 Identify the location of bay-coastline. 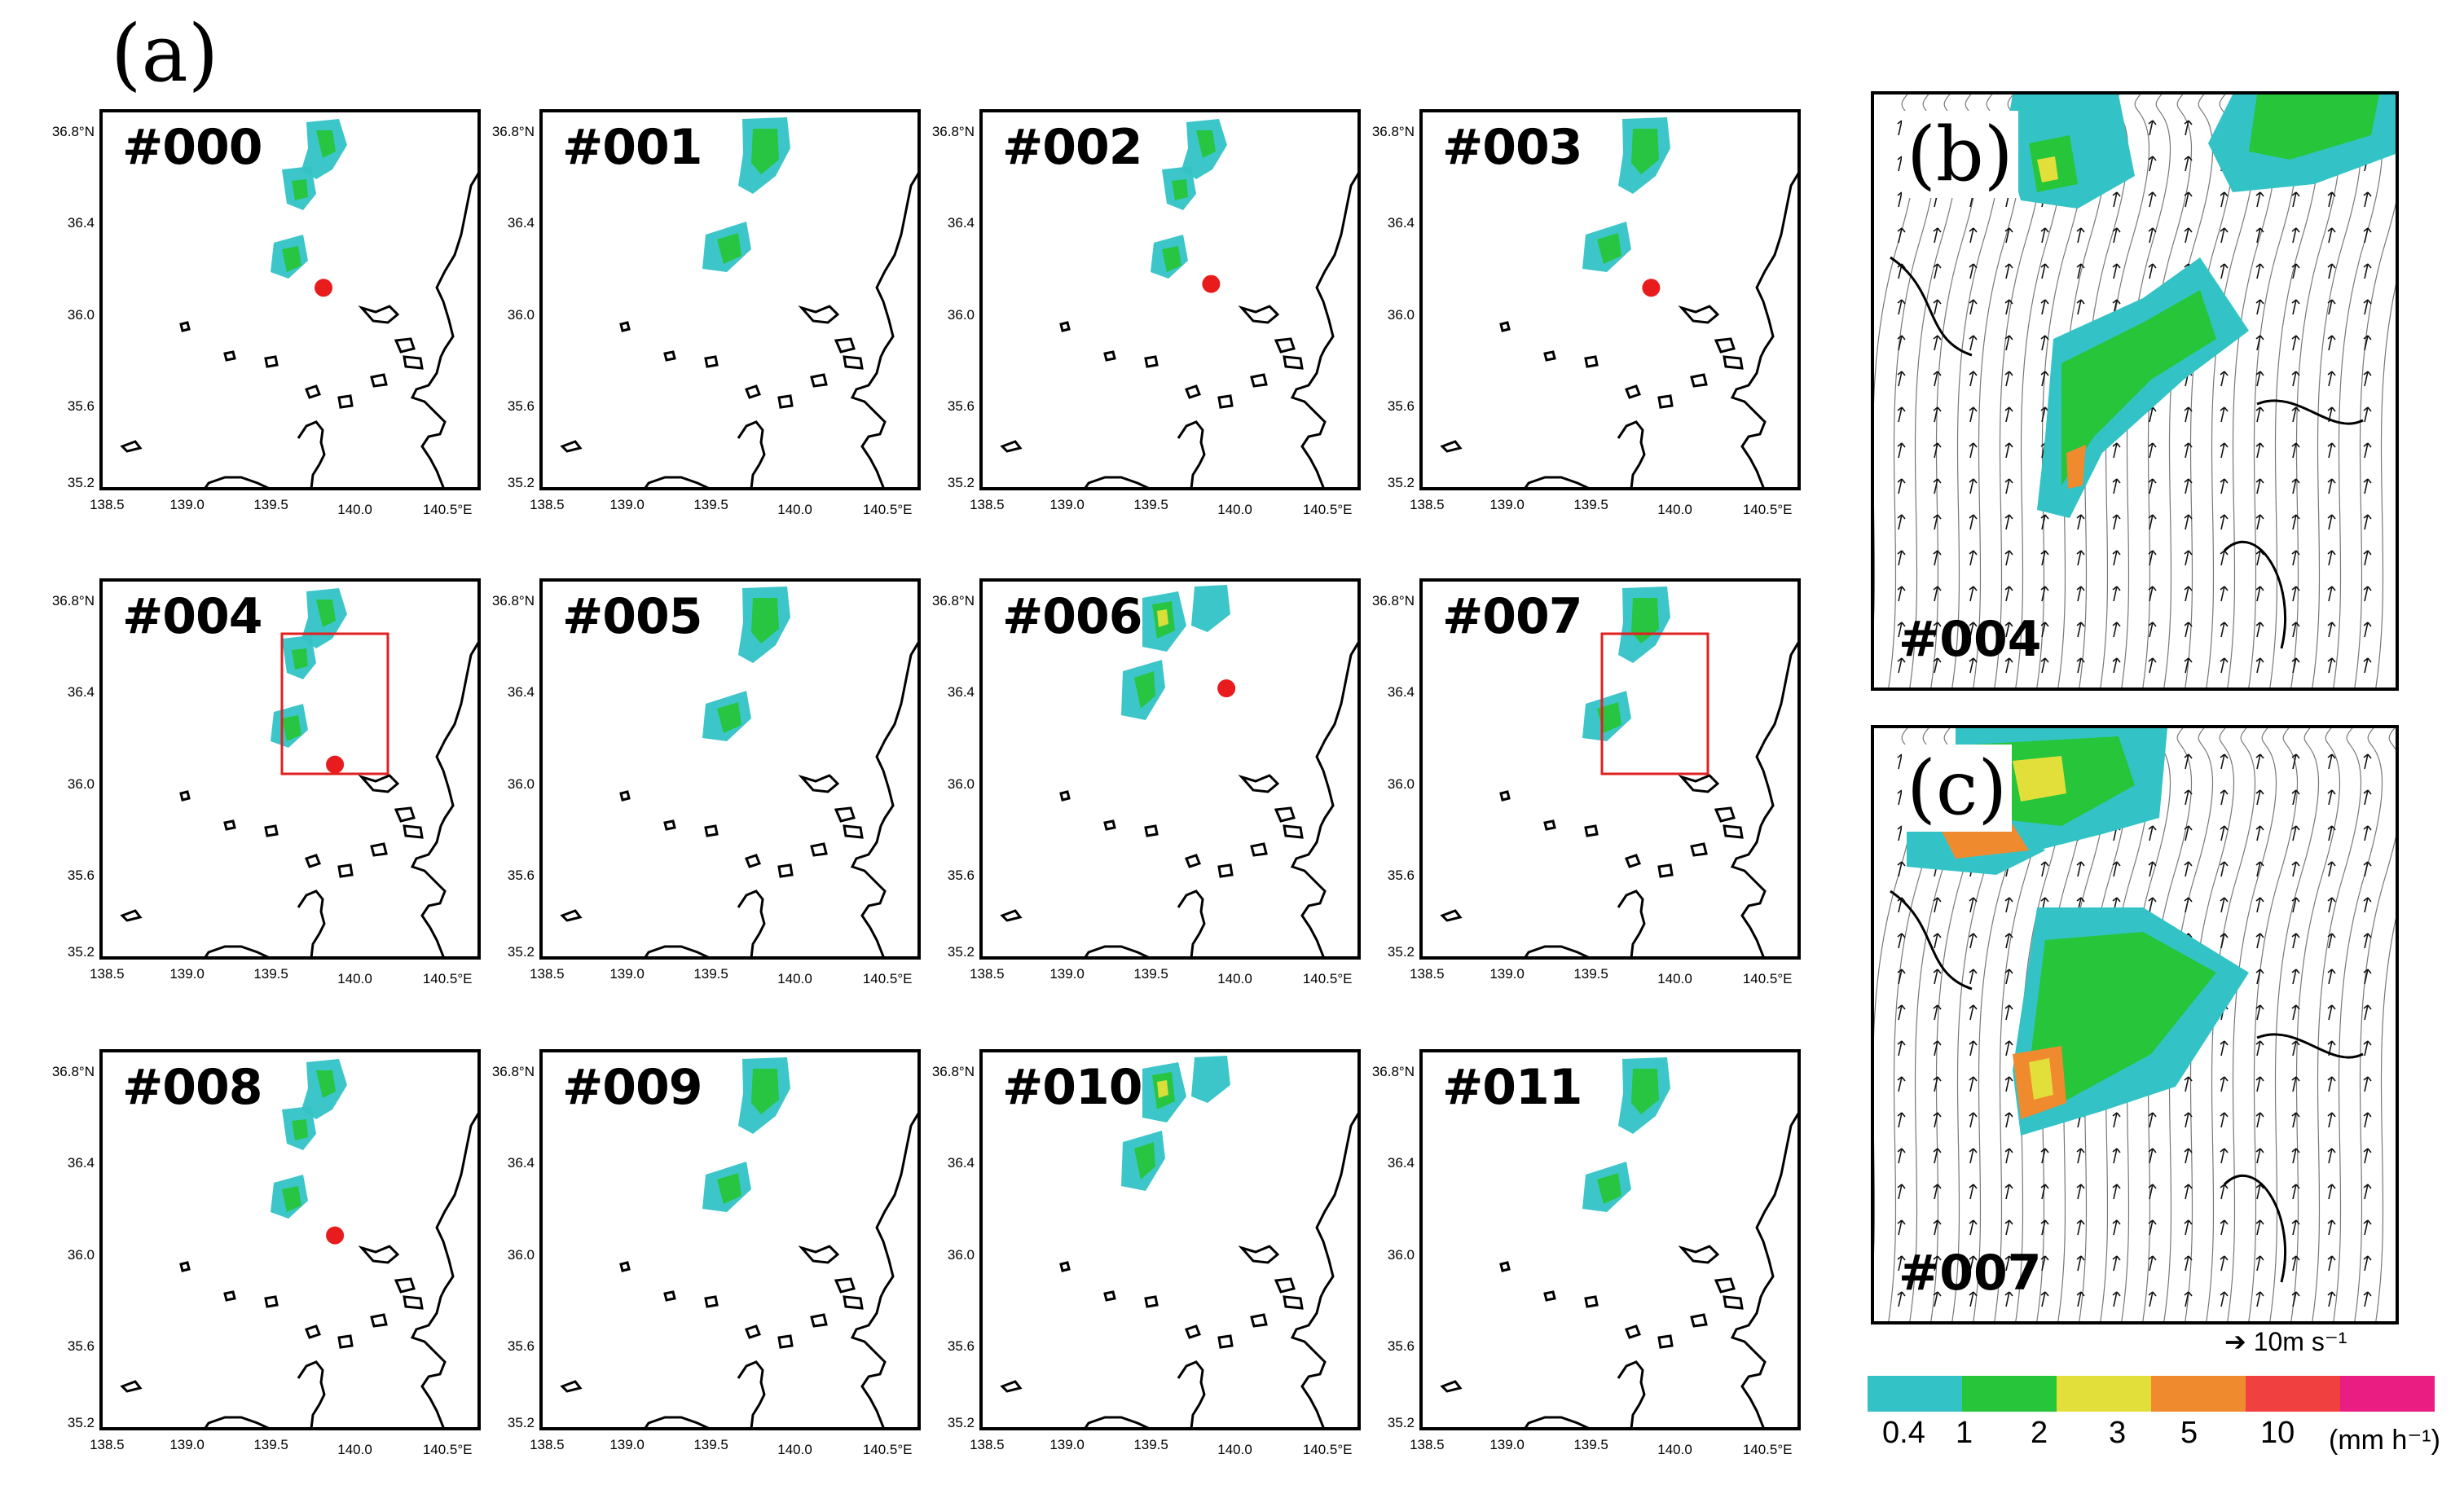
(1145, 453).